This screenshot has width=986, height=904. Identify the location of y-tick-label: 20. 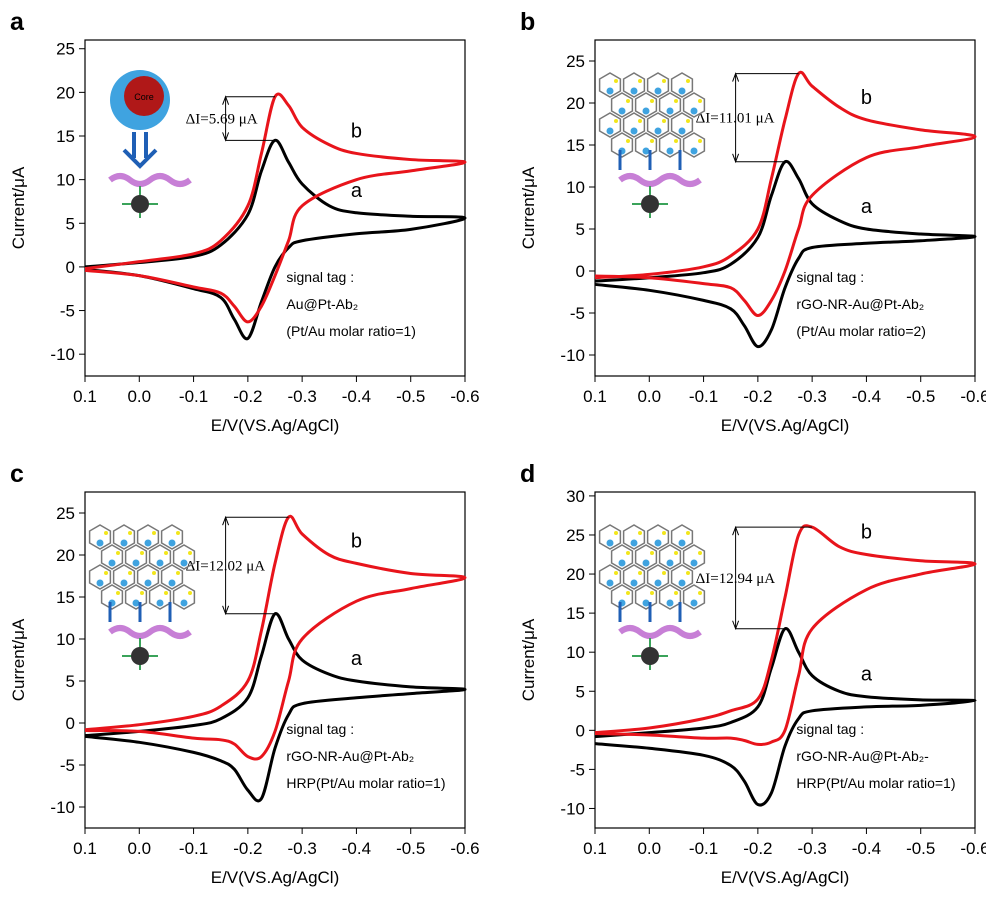
(575, 574).